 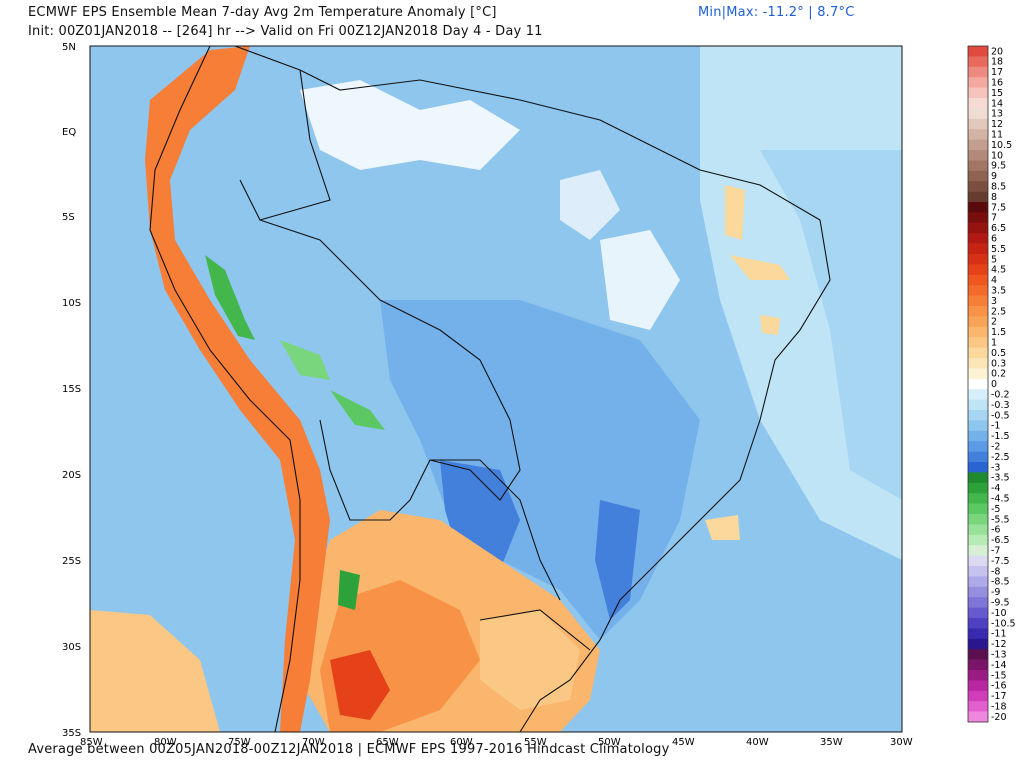 I want to click on colorbar-label: 10, so click(x=997, y=155).